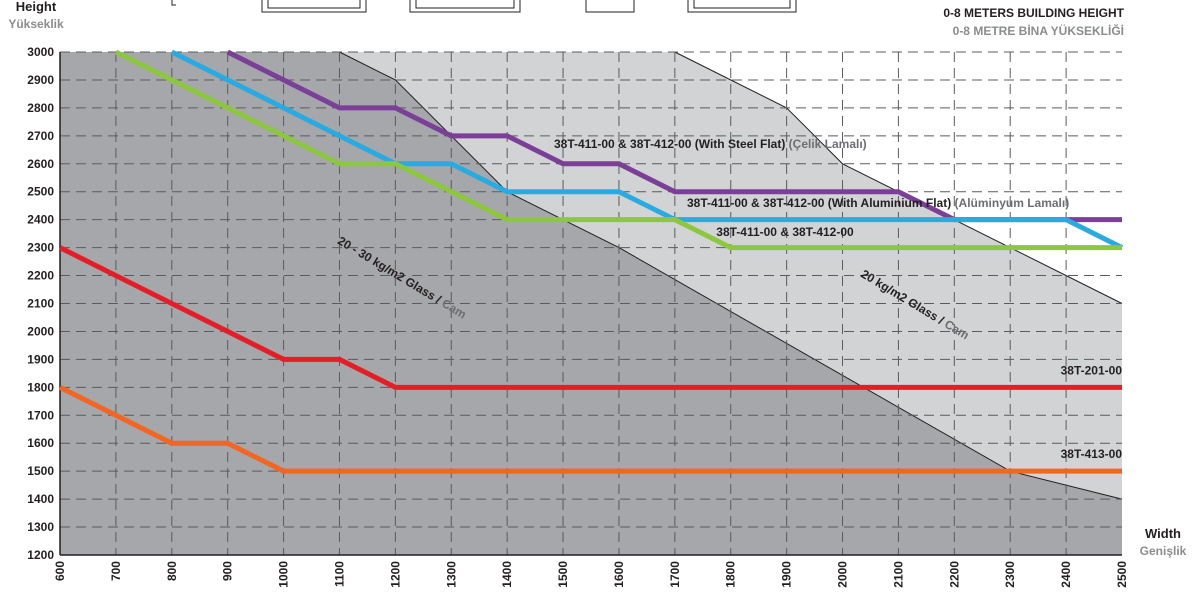 The image size is (1202, 596). I want to click on y-tick-label: 1300, so click(40, 527).